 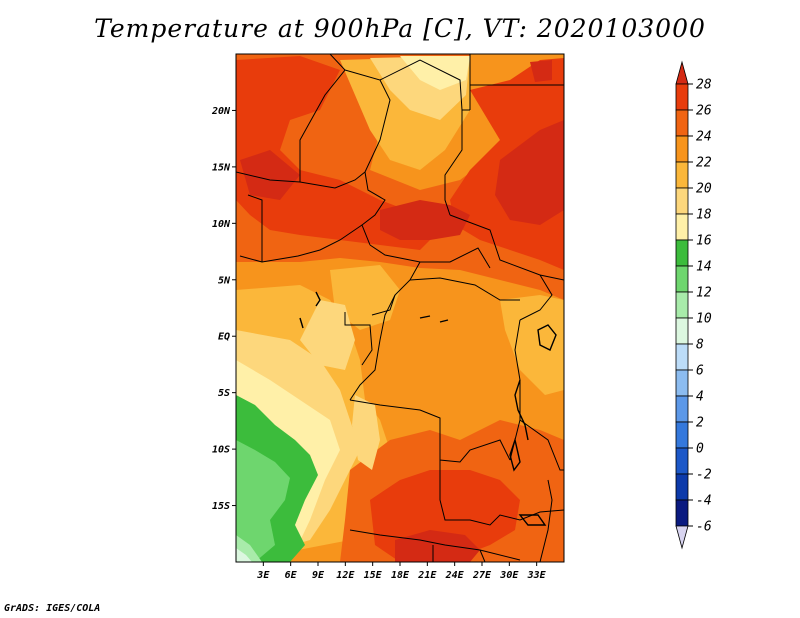 I want to click on lat-tick-label: 15S, so click(x=221, y=506).